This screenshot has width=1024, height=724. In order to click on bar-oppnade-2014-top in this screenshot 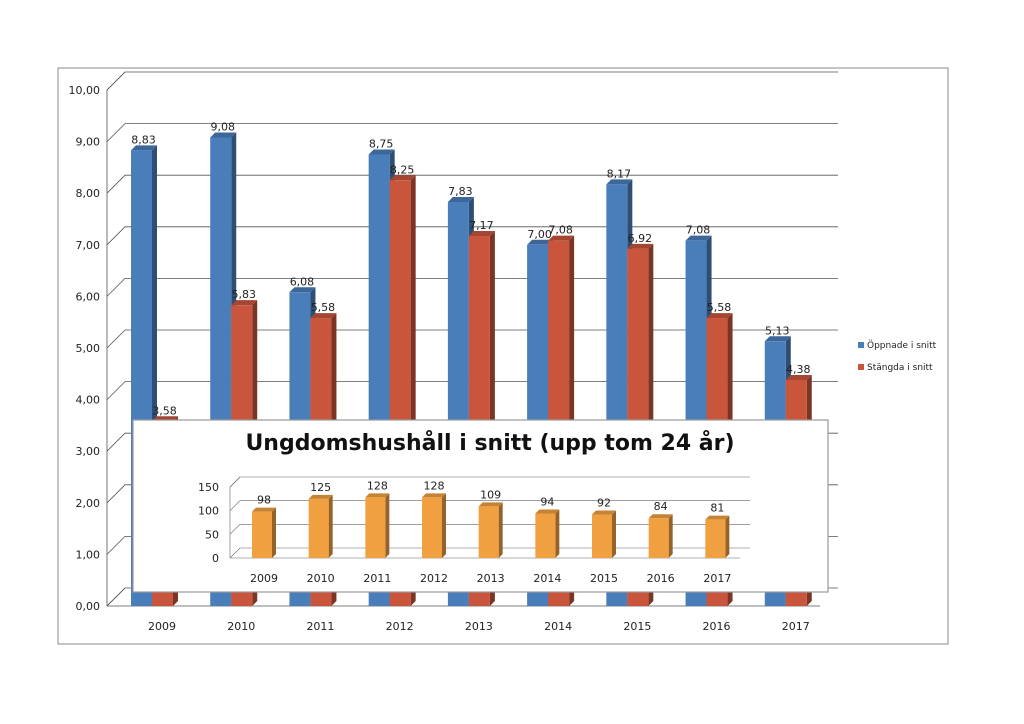, I will do `click(540, 242)`.